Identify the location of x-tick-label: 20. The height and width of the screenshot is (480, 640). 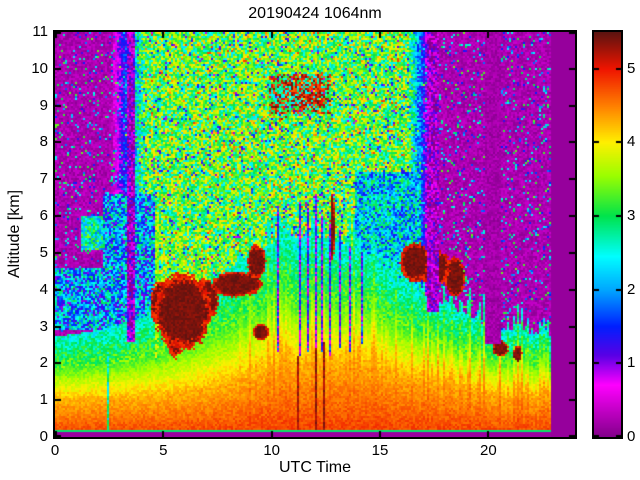
(488, 450).